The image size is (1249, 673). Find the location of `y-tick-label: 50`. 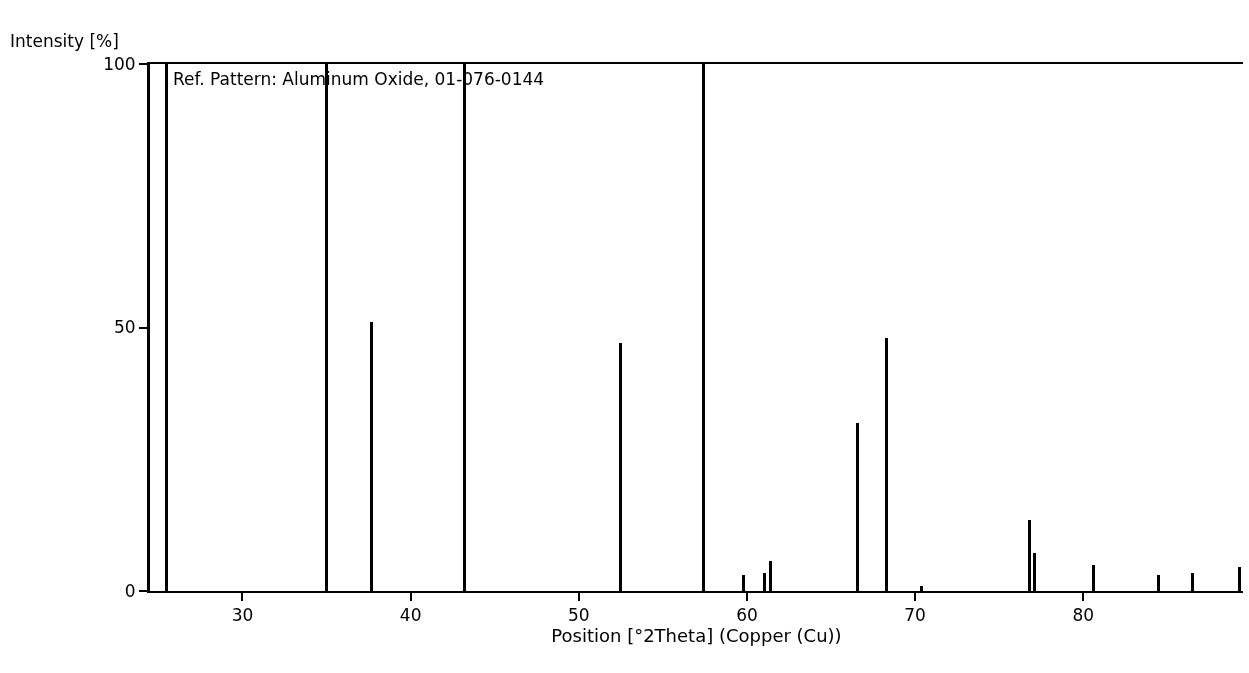

y-tick-label: 50 is located at coordinates (124, 327).